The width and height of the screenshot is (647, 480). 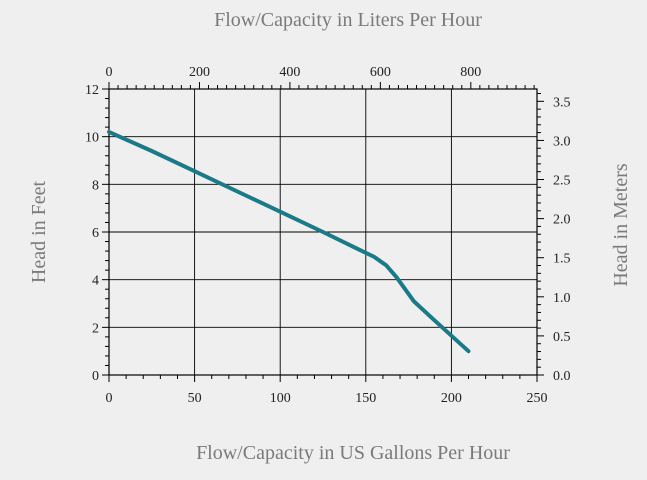 What do you see at coordinates (562, 337) in the screenshot?
I see `right-tick-label: 0.5` at bounding box center [562, 337].